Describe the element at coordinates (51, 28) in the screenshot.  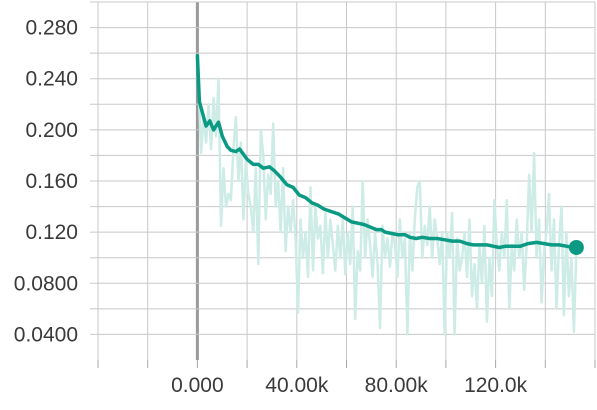
I see `y-tick-label: 0.280` at that location.